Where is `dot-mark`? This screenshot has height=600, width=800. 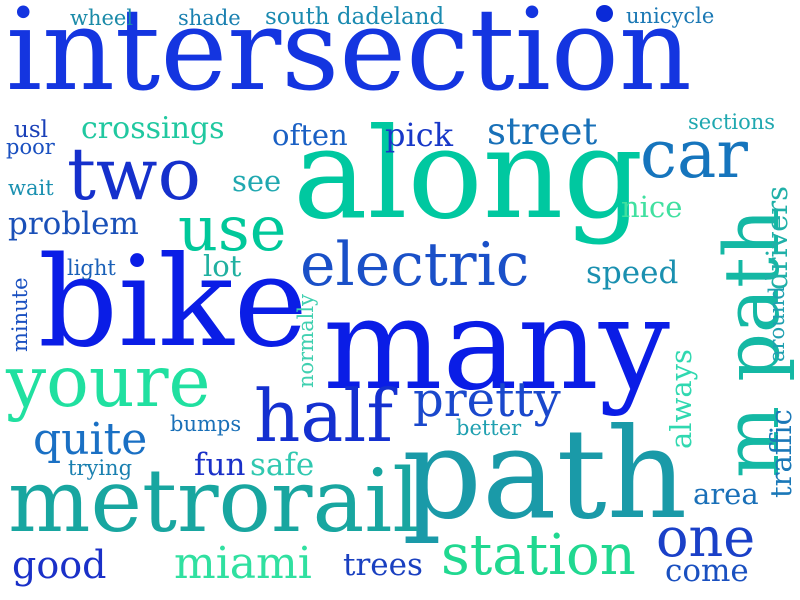
dot-mark is located at coordinates (604, 13).